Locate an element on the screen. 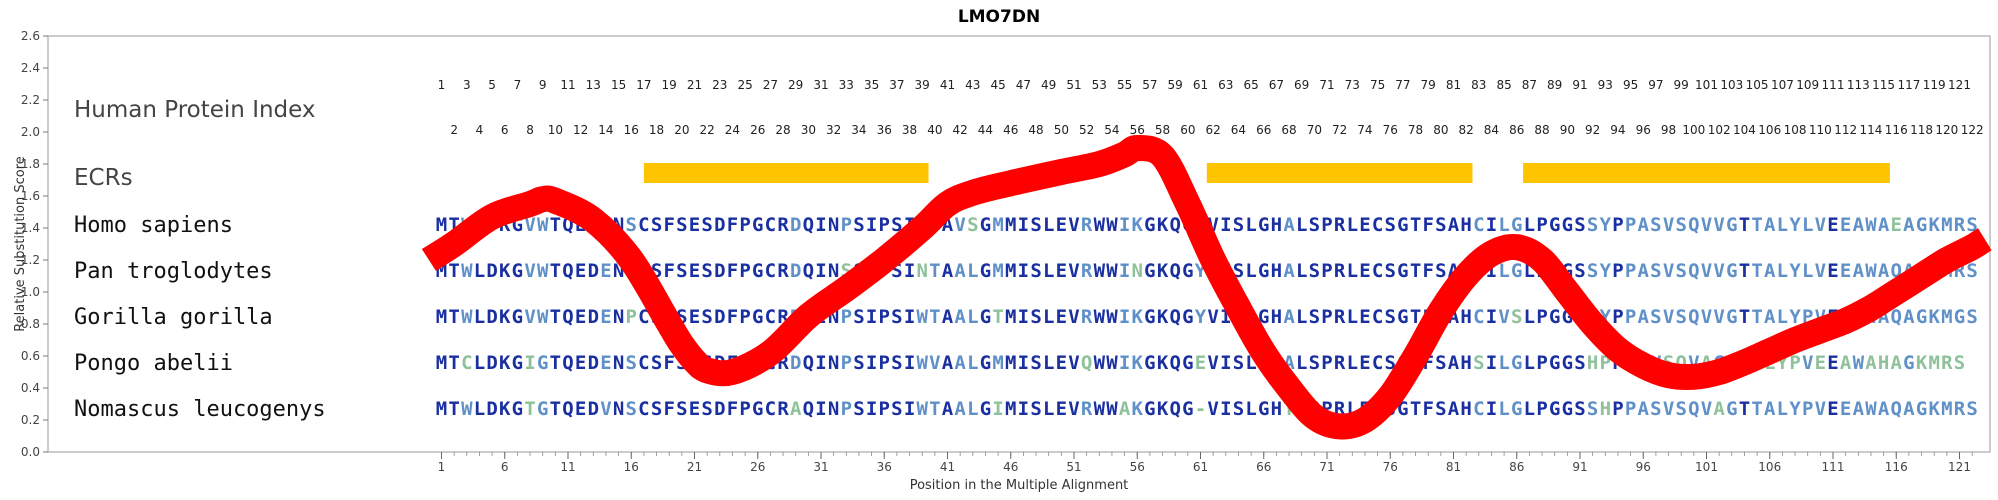  y-tick-label: 0.4 is located at coordinates (30, 388).